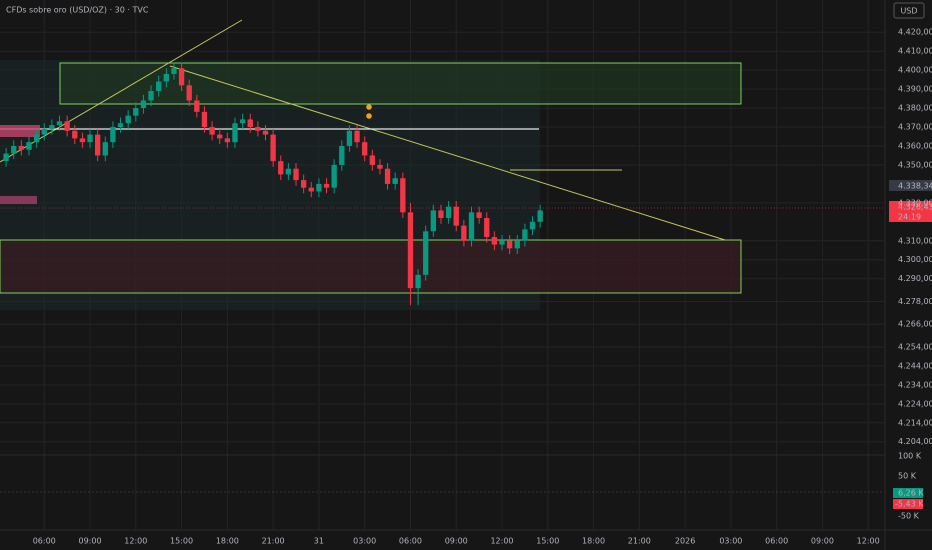  What do you see at coordinates (181, 541) in the screenshot?
I see `x-tick-label: 15:00` at bounding box center [181, 541].